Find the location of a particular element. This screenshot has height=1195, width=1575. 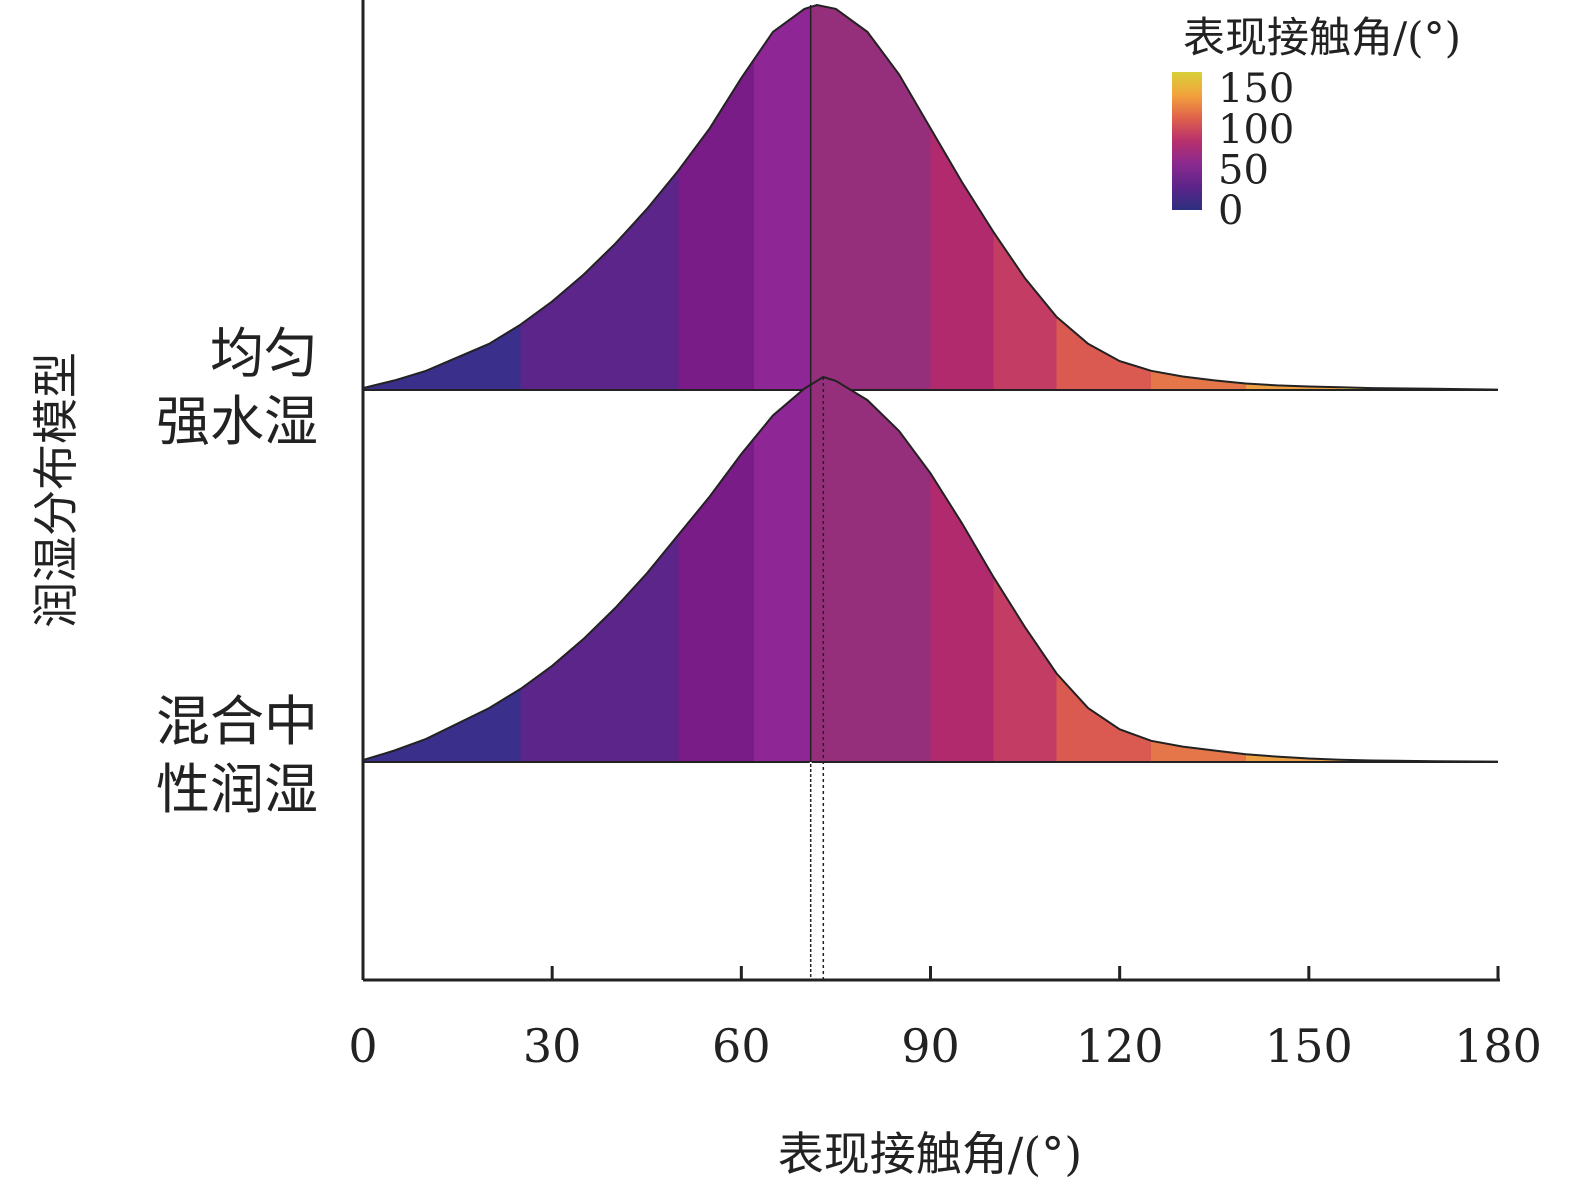

x-tick-label-120: 120 is located at coordinates (1120, 1046).